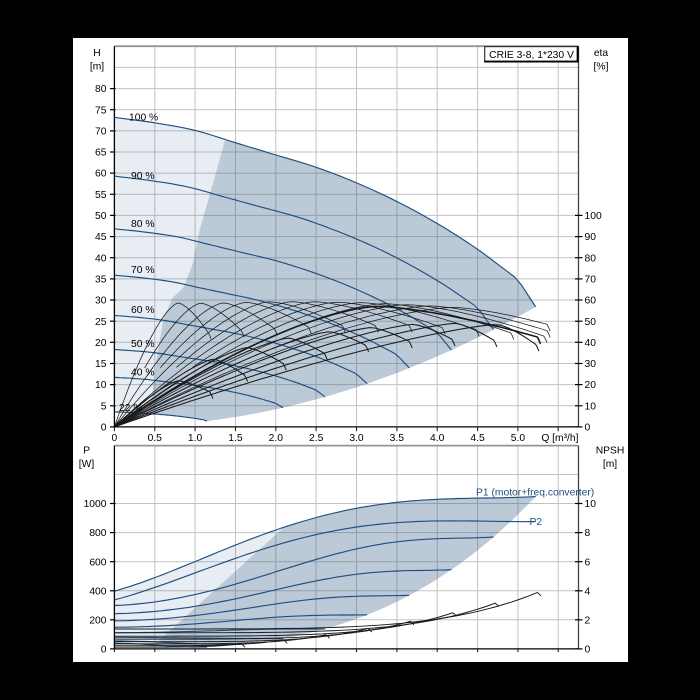  Describe the element at coordinates (142, 344) in the screenshot. I see `svg-text: 50 %` at that location.